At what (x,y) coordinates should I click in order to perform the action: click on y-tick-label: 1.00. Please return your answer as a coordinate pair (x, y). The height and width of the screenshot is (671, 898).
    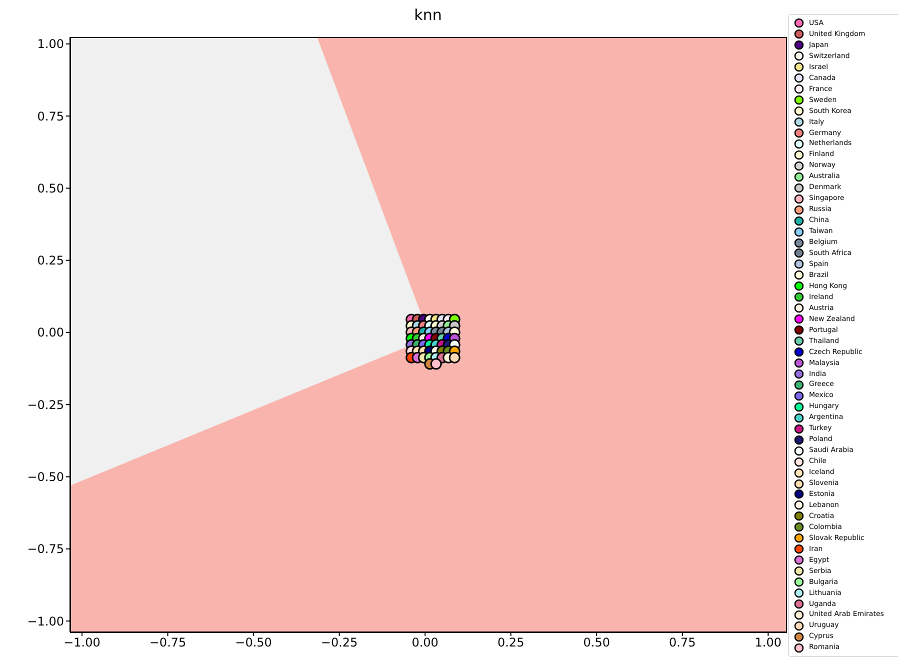
    Looking at the image, I should click on (50, 44).